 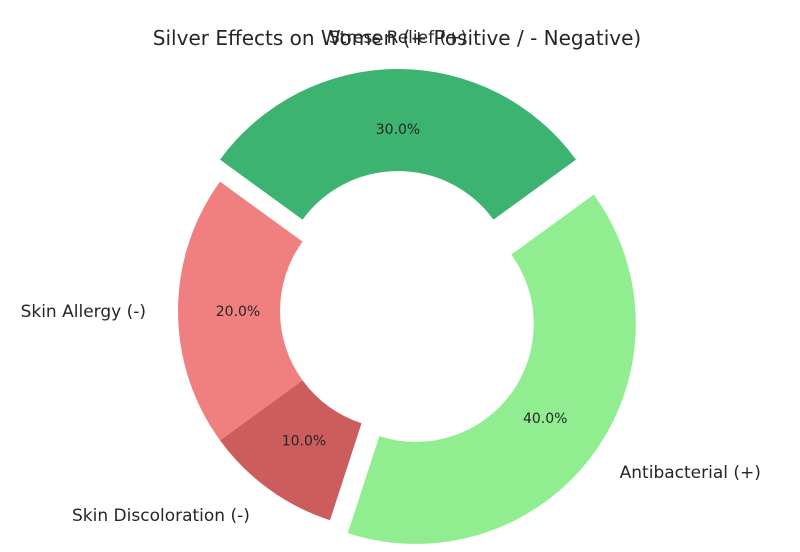 I want to click on percent-label-skin-allergy: 20.0%, so click(x=238, y=312).